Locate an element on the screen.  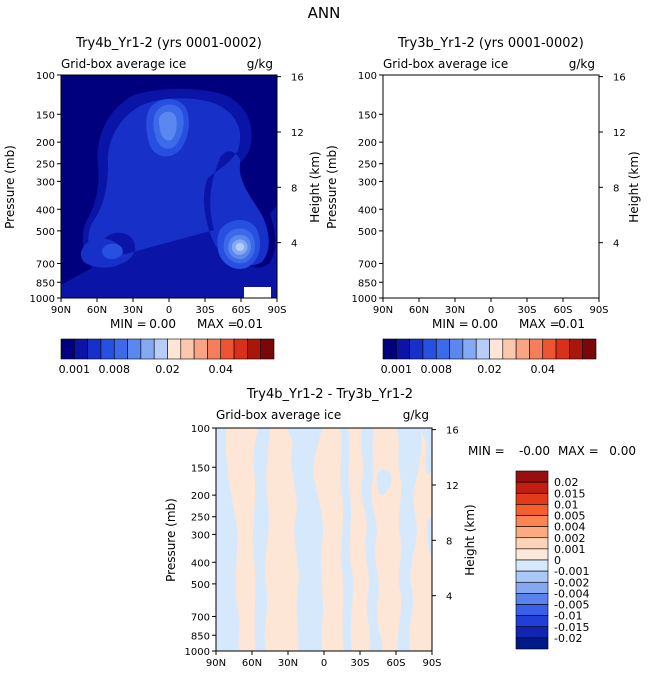
colorbar-label: -0.002 is located at coordinates (571, 582).